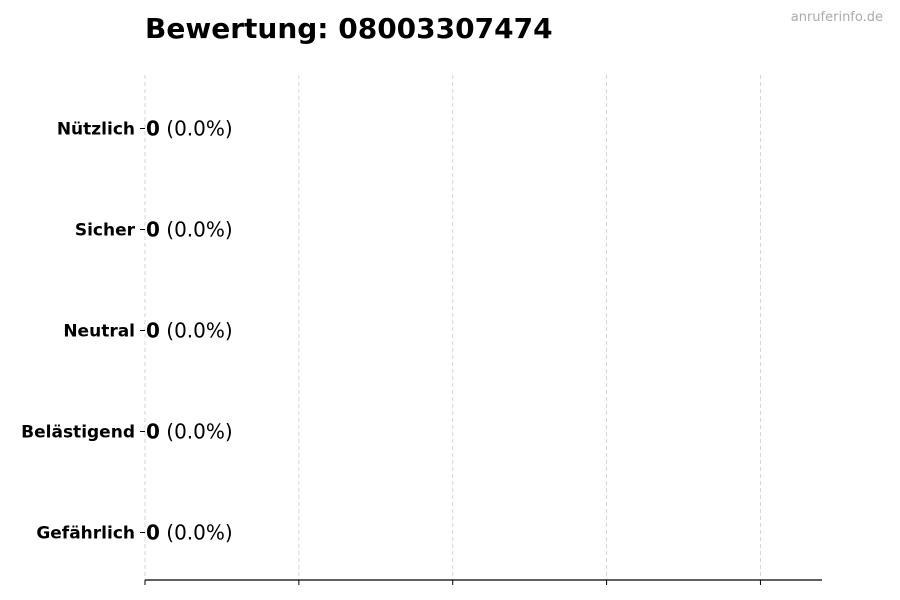  I want to click on y-tick-label: Gefährlich, so click(85, 534).